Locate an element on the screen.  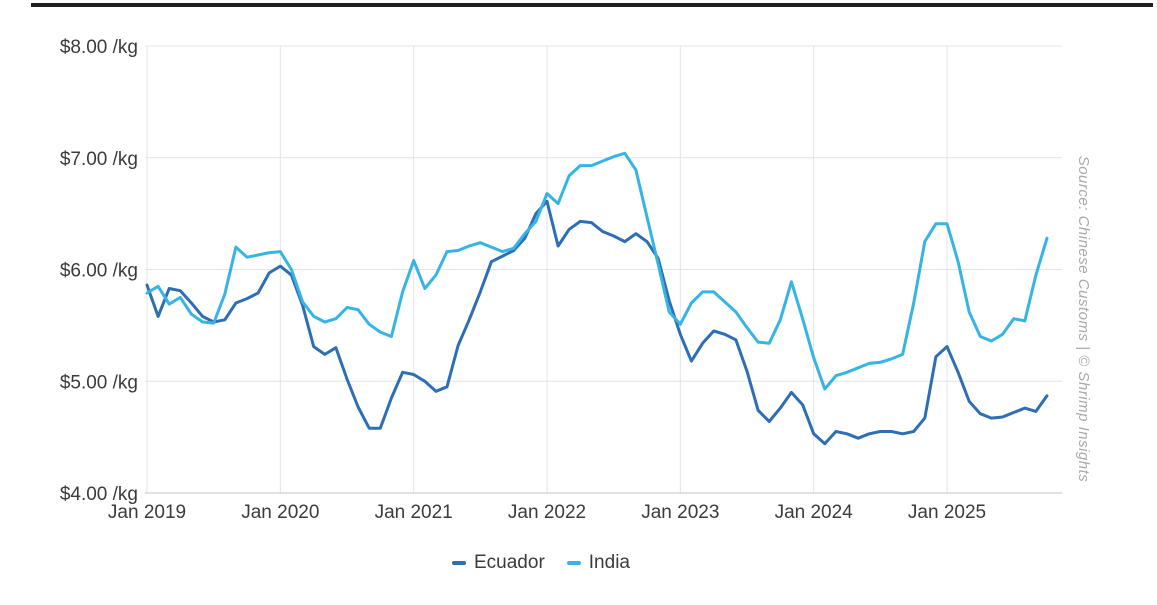
svg-text: $4.00 /kg is located at coordinates (99, 494).